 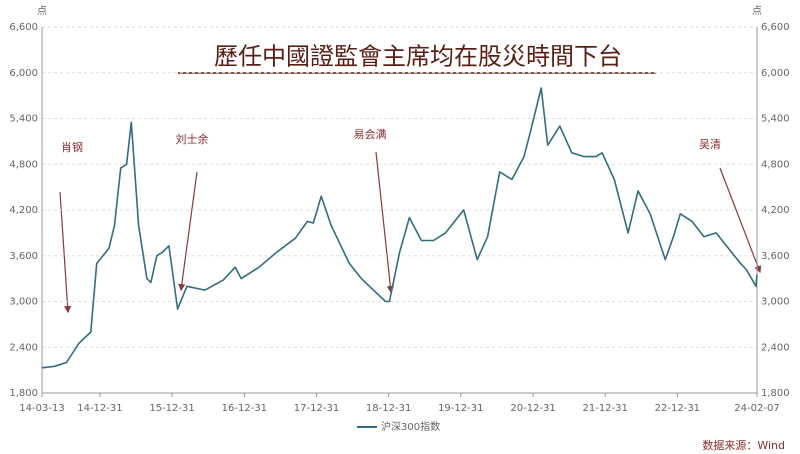 What do you see at coordinates (42, 11) in the screenshot?
I see `y-unit: 点` at bounding box center [42, 11].